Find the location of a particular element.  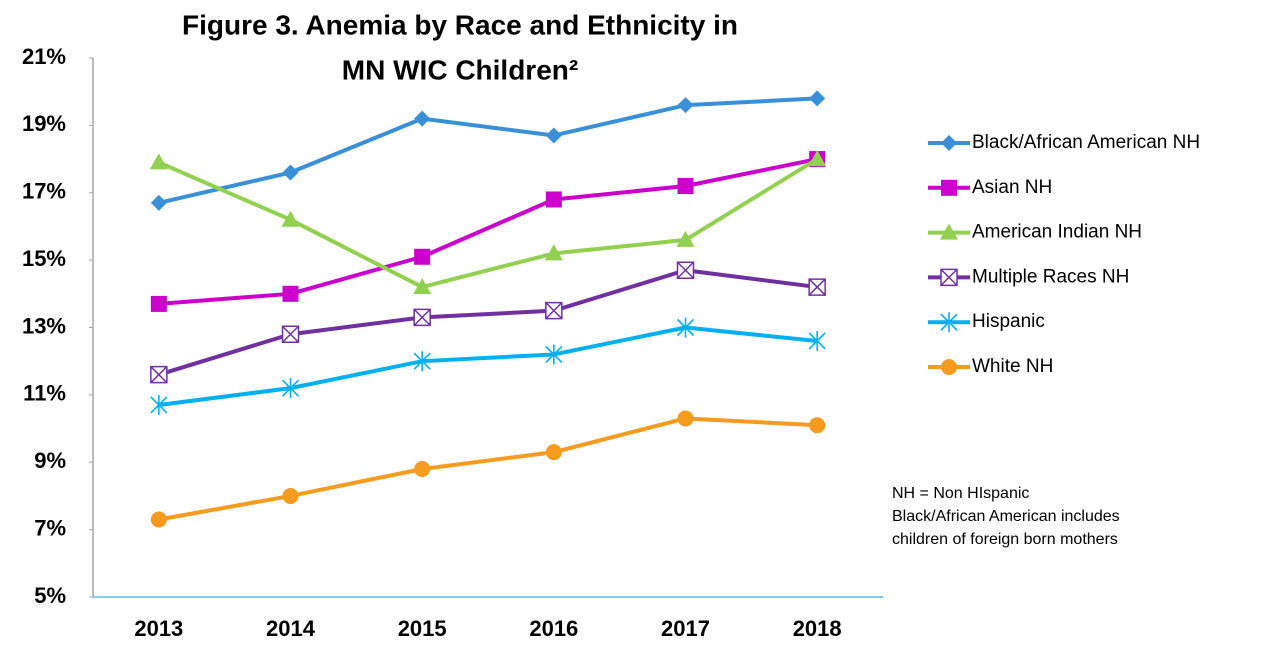

x-tick-label: 2013 is located at coordinates (158, 628).